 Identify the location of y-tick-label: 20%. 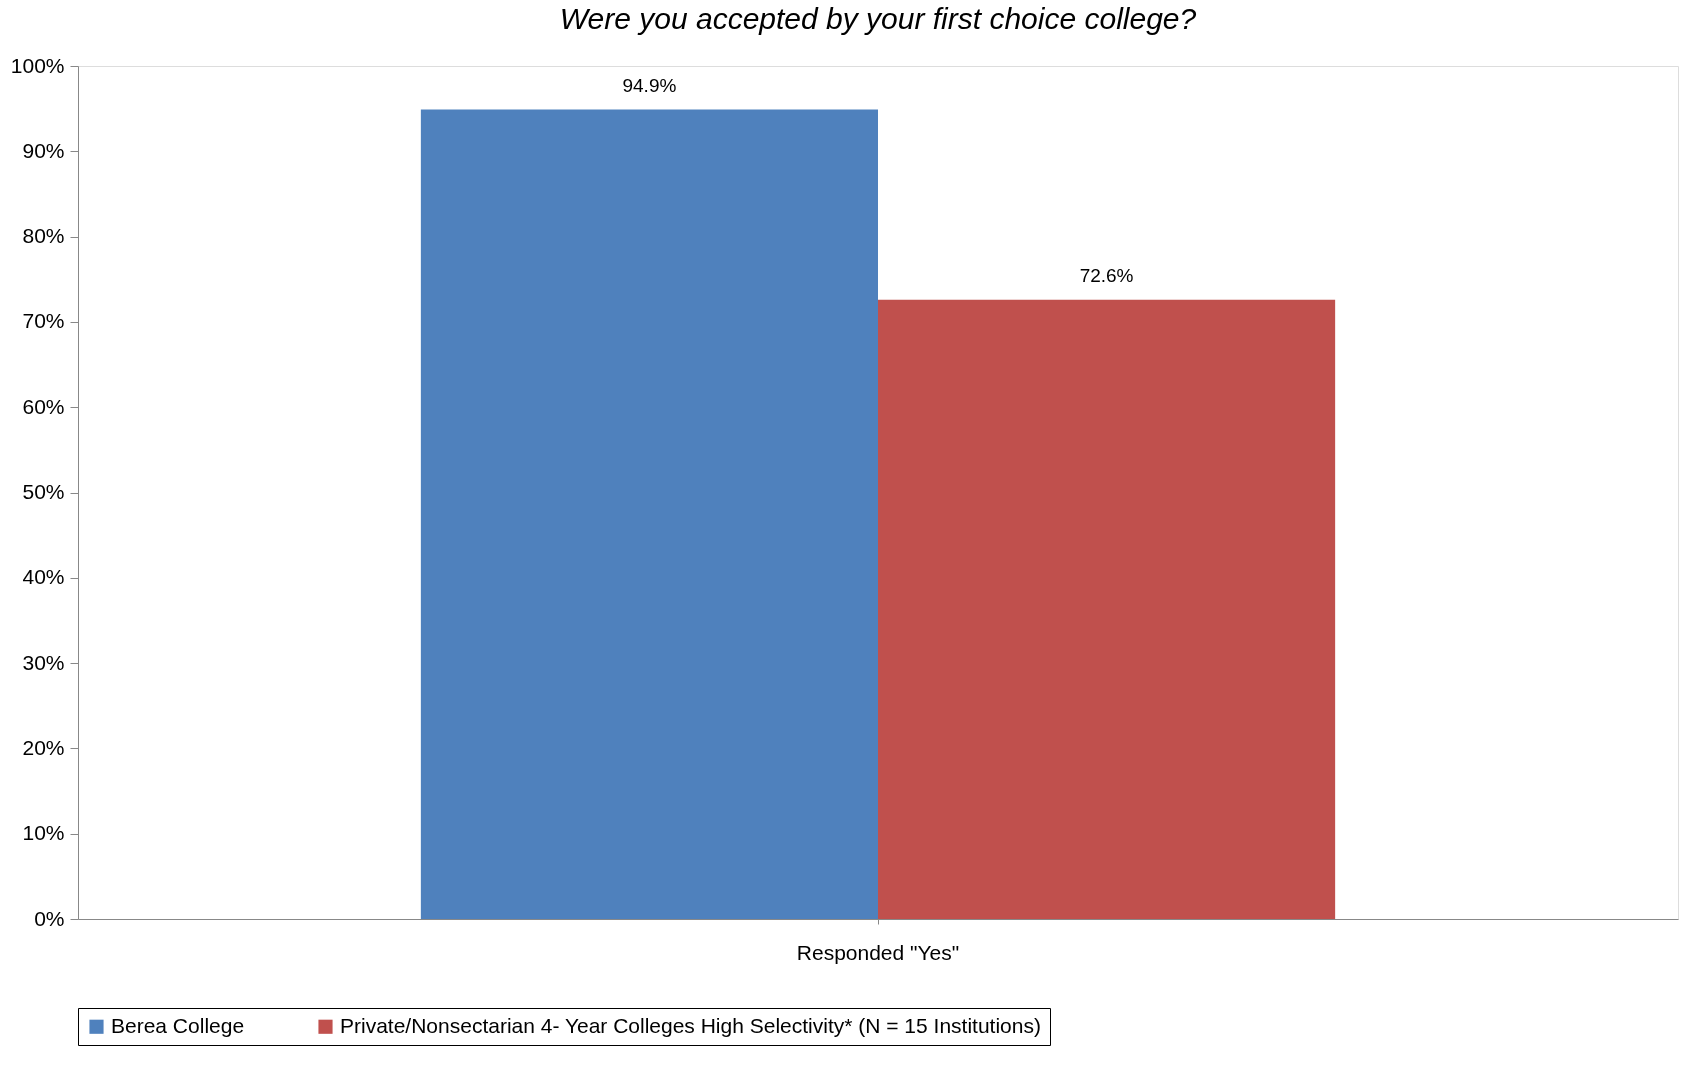
(43, 747).